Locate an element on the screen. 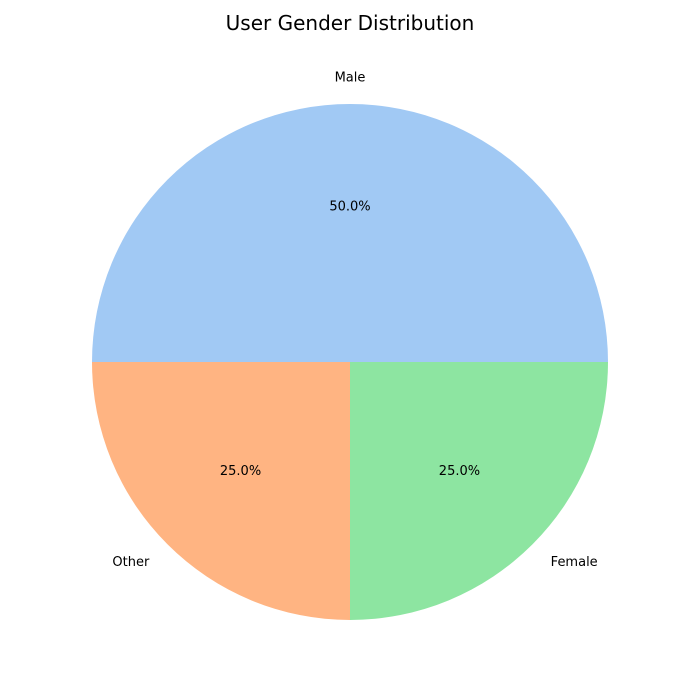  pie-label-female: Female is located at coordinates (574, 562).